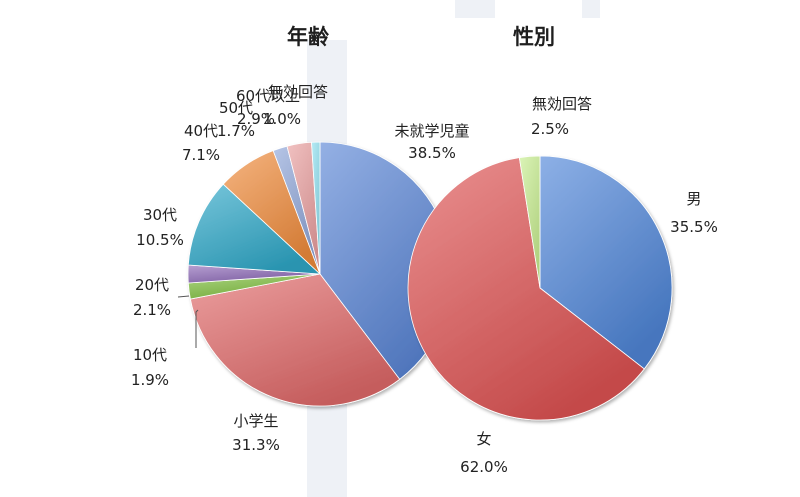  I want to click on age-label-preschool-value: 38.5%, so click(432, 153).